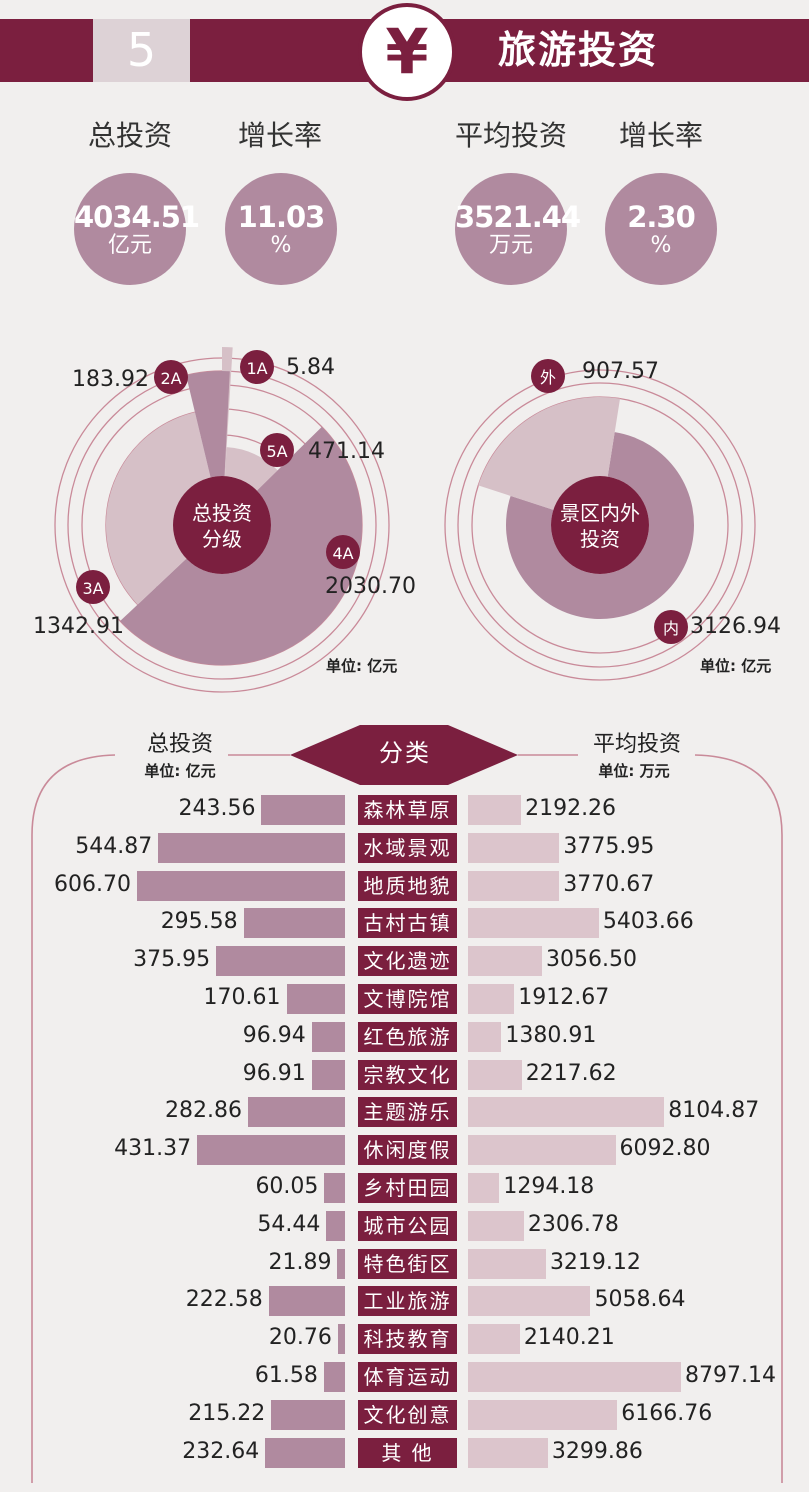 The image size is (809, 1492). I want to click on location-center-line-1: 景区内外, so click(600, 513).